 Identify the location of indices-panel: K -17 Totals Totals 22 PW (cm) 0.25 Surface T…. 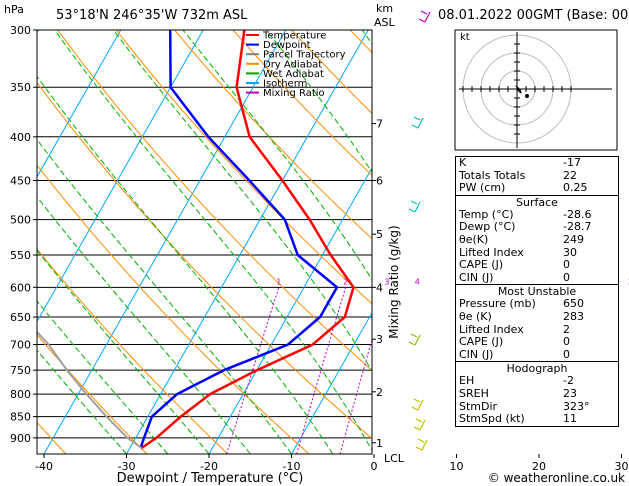
(537, 291).